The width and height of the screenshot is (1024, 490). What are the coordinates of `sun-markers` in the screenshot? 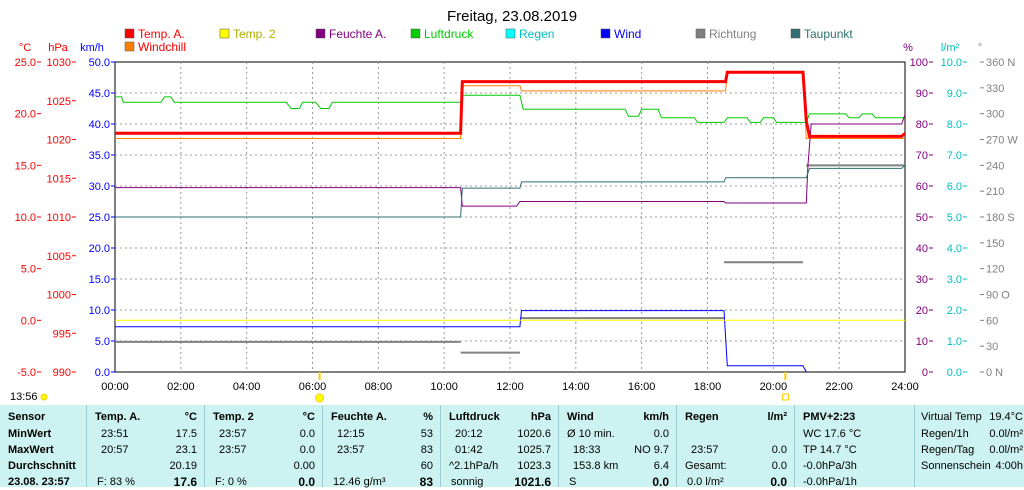 It's located at (414, 387).